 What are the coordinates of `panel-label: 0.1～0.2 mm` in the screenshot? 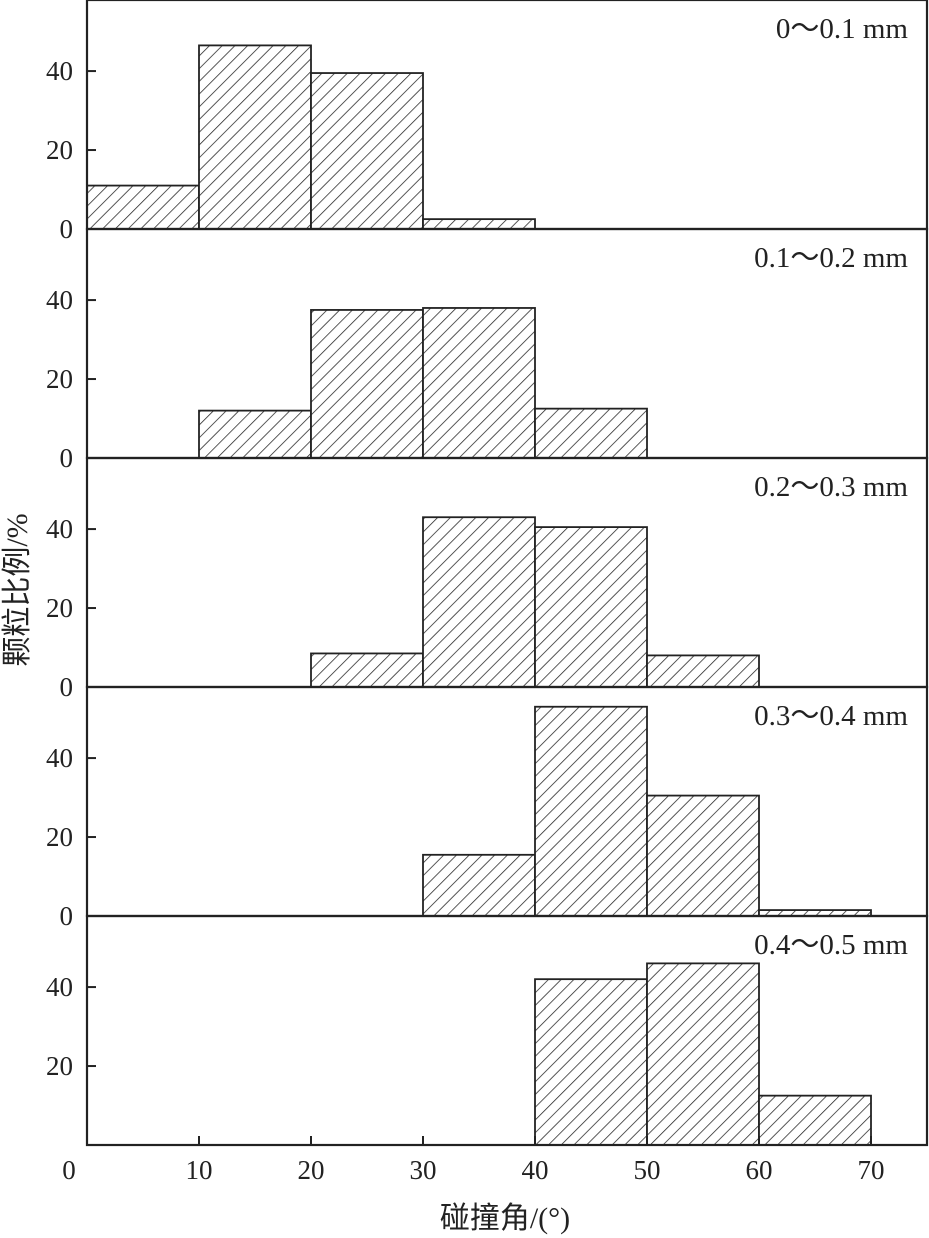 It's located at (831, 258).